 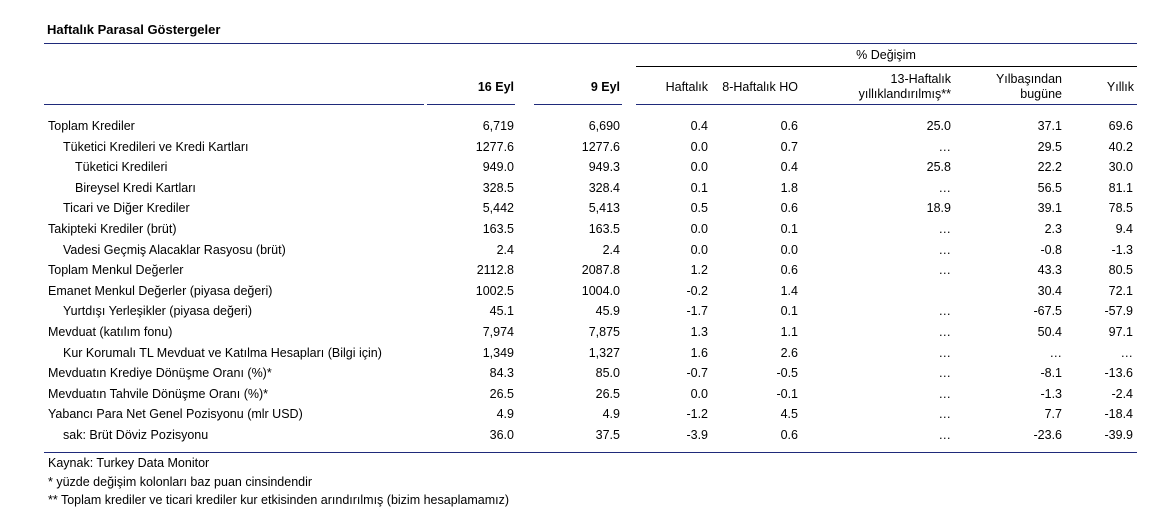 I want to click on value-yillik: 97.1, so click(x=1120, y=332).